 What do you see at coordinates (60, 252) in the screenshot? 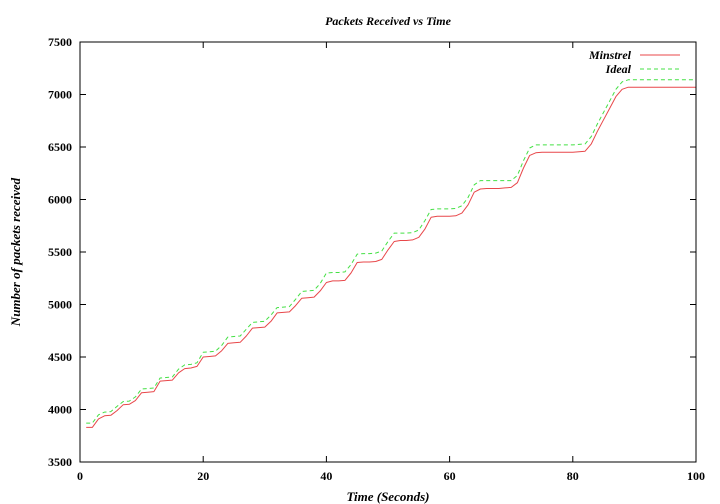
I see `y-tick-label: 5500` at bounding box center [60, 252].